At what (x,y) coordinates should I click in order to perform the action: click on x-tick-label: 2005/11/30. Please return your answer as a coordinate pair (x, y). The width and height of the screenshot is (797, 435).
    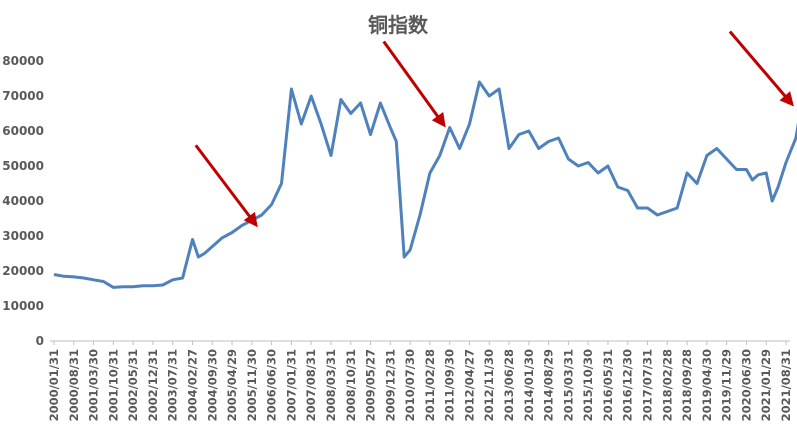
    Looking at the image, I should click on (252, 385).